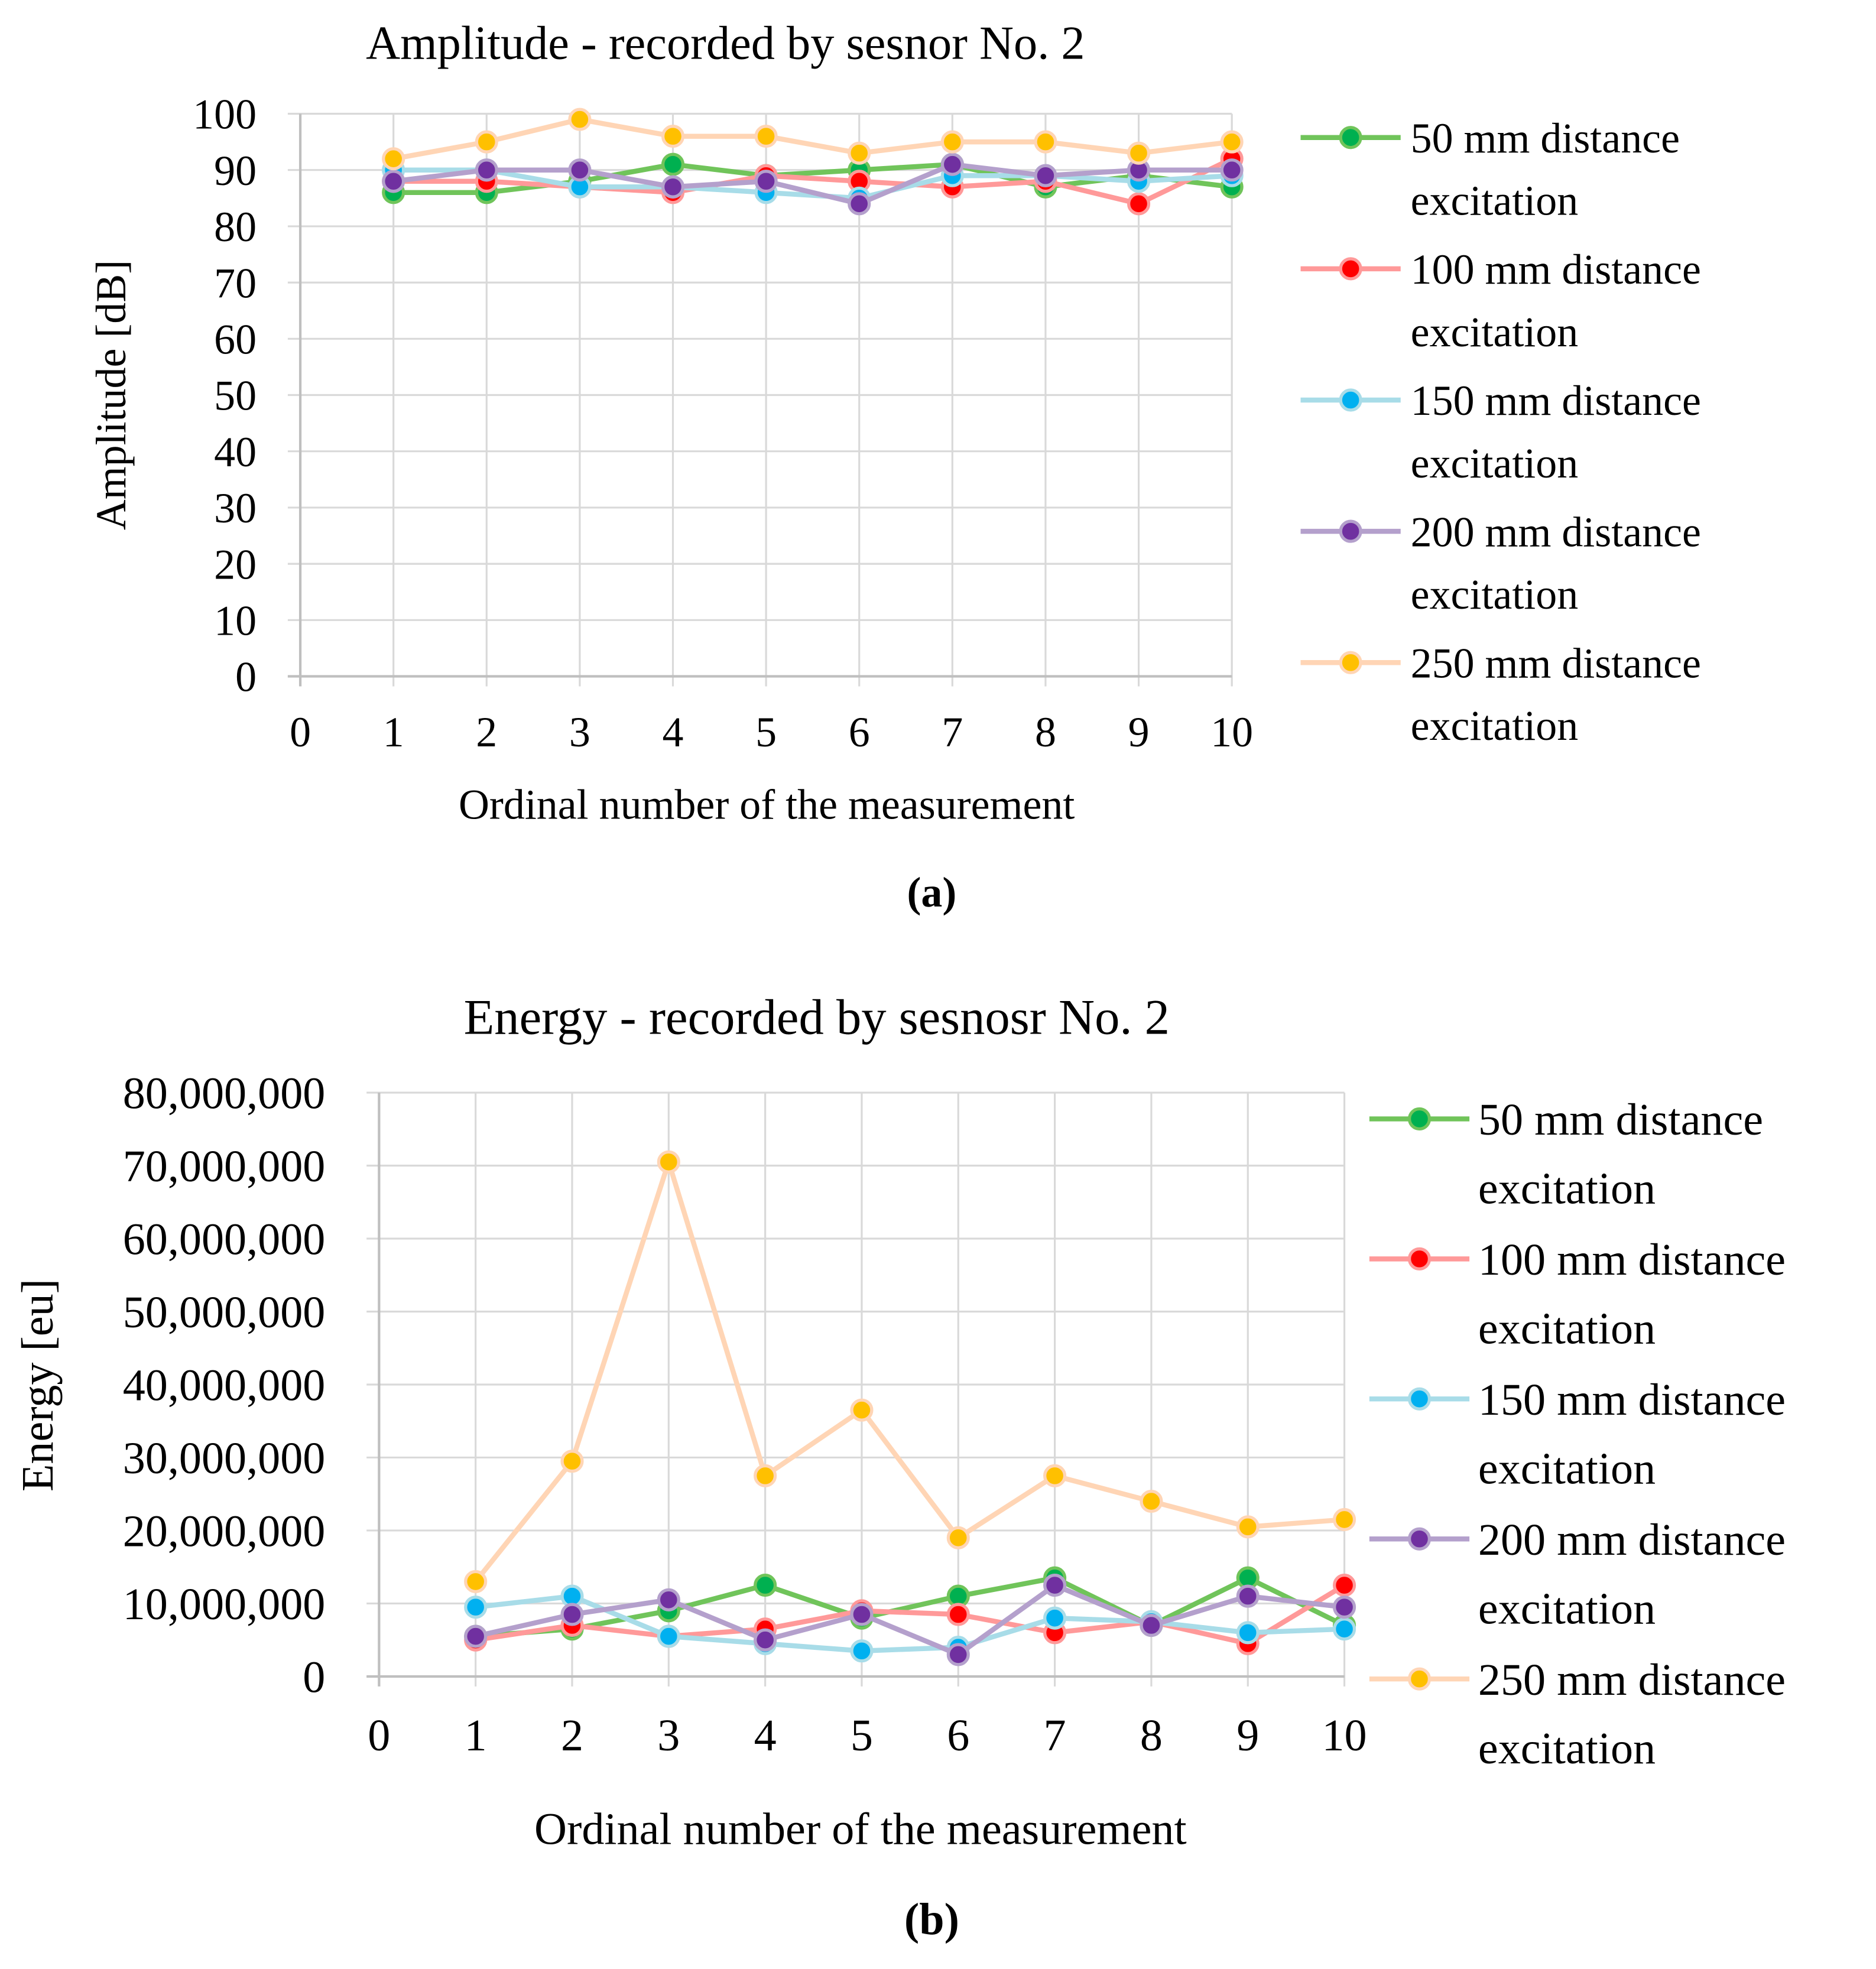 The image size is (1876, 1969). What do you see at coordinates (1344, 1735) in the screenshot?
I see `x-tick-label: 10` at bounding box center [1344, 1735].